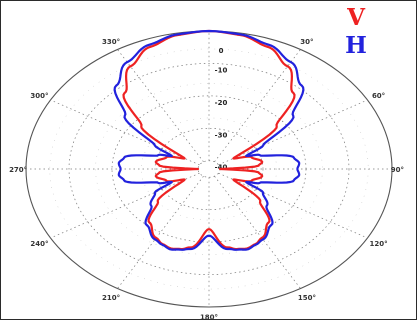 The width and height of the screenshot is (417, 320). I want to click on legend-entry-h: H, so click(356, 45).